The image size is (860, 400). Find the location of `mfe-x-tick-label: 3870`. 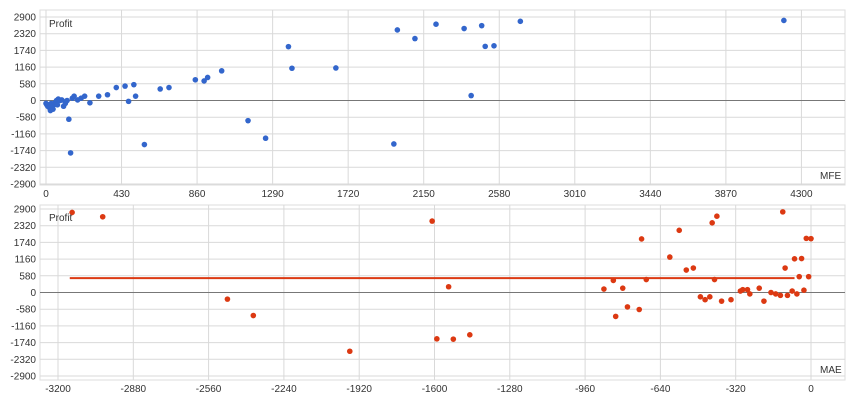

mfe-x-tick-label: 3870 is located at coordinates (726, 194).